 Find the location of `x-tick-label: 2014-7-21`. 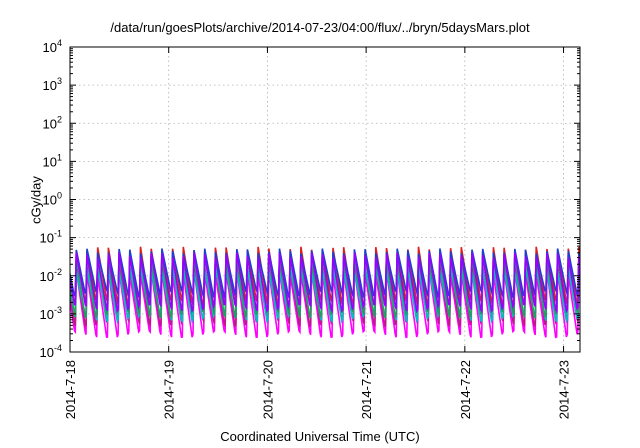

x-tick-label: 2014-7-21 is located at coordinates (366, 389).